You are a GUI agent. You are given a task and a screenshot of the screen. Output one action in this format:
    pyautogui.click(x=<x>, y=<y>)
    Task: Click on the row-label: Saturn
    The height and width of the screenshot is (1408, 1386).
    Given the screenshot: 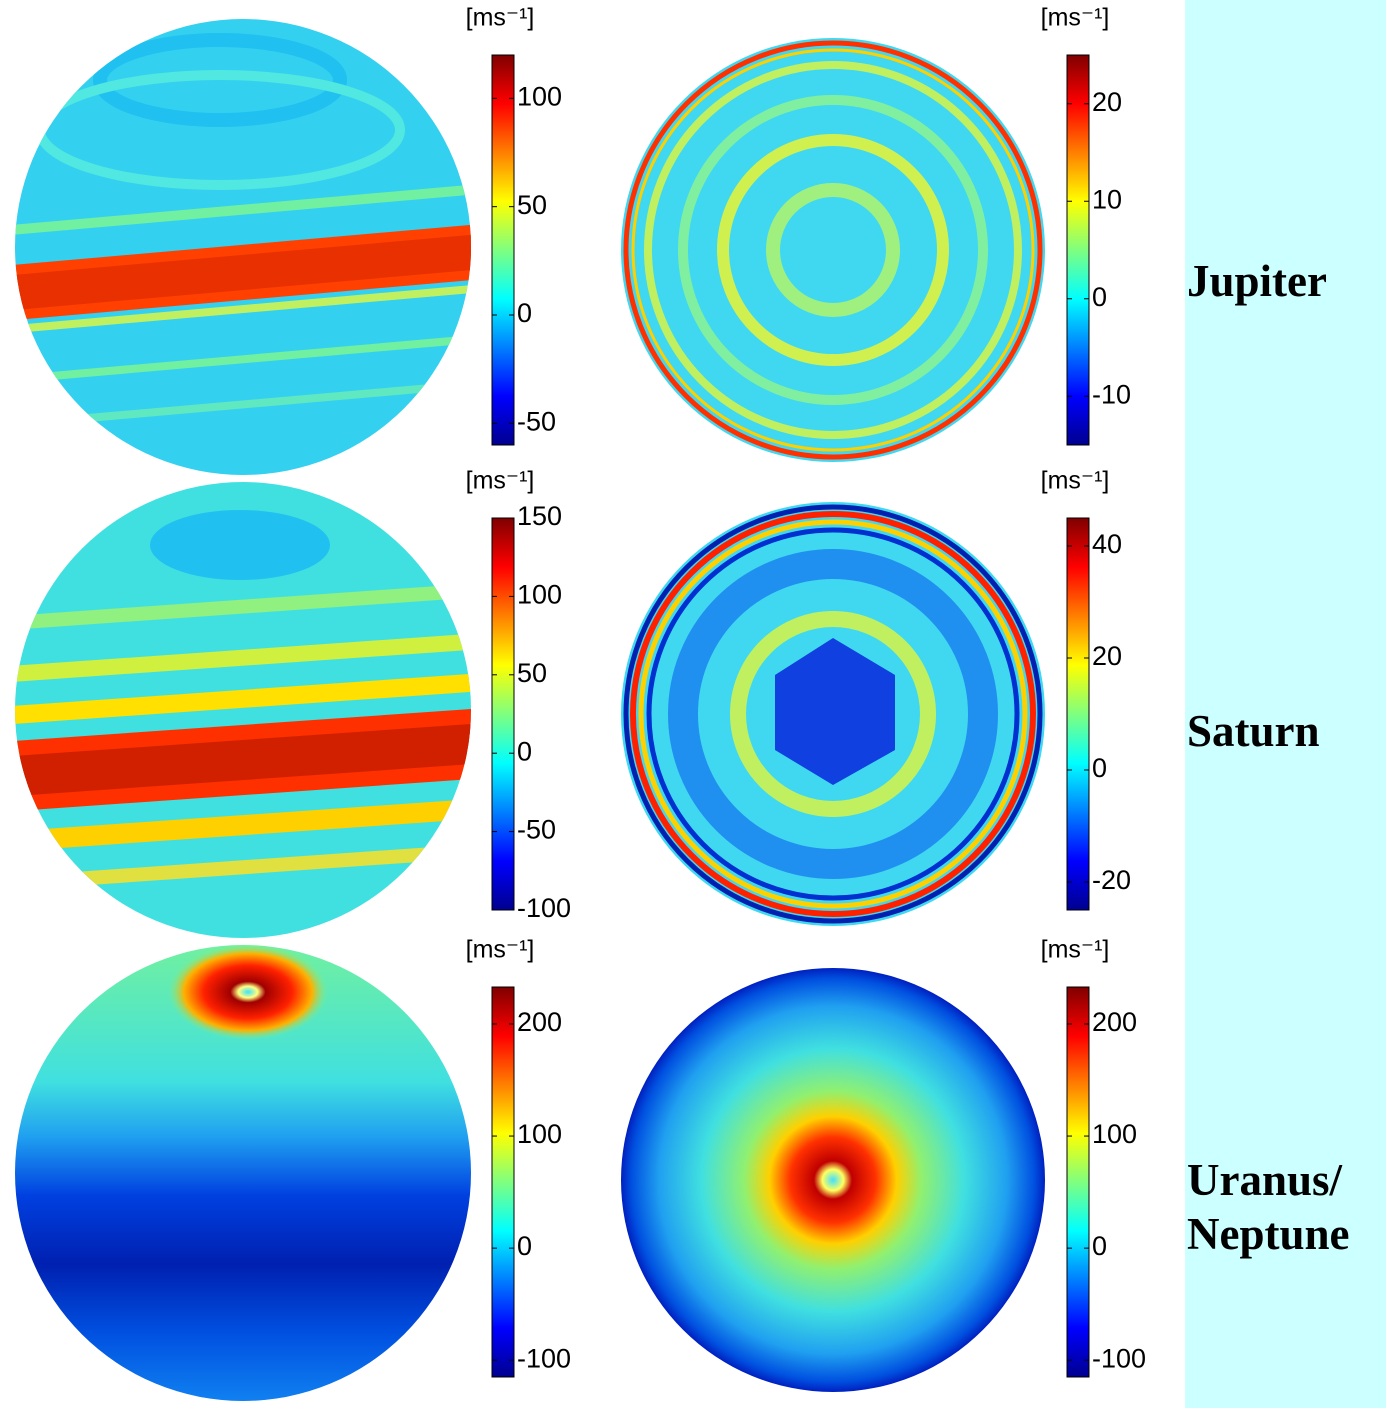 What is the action you would take?
    pyautogui.click(x=1253, y=731)
    